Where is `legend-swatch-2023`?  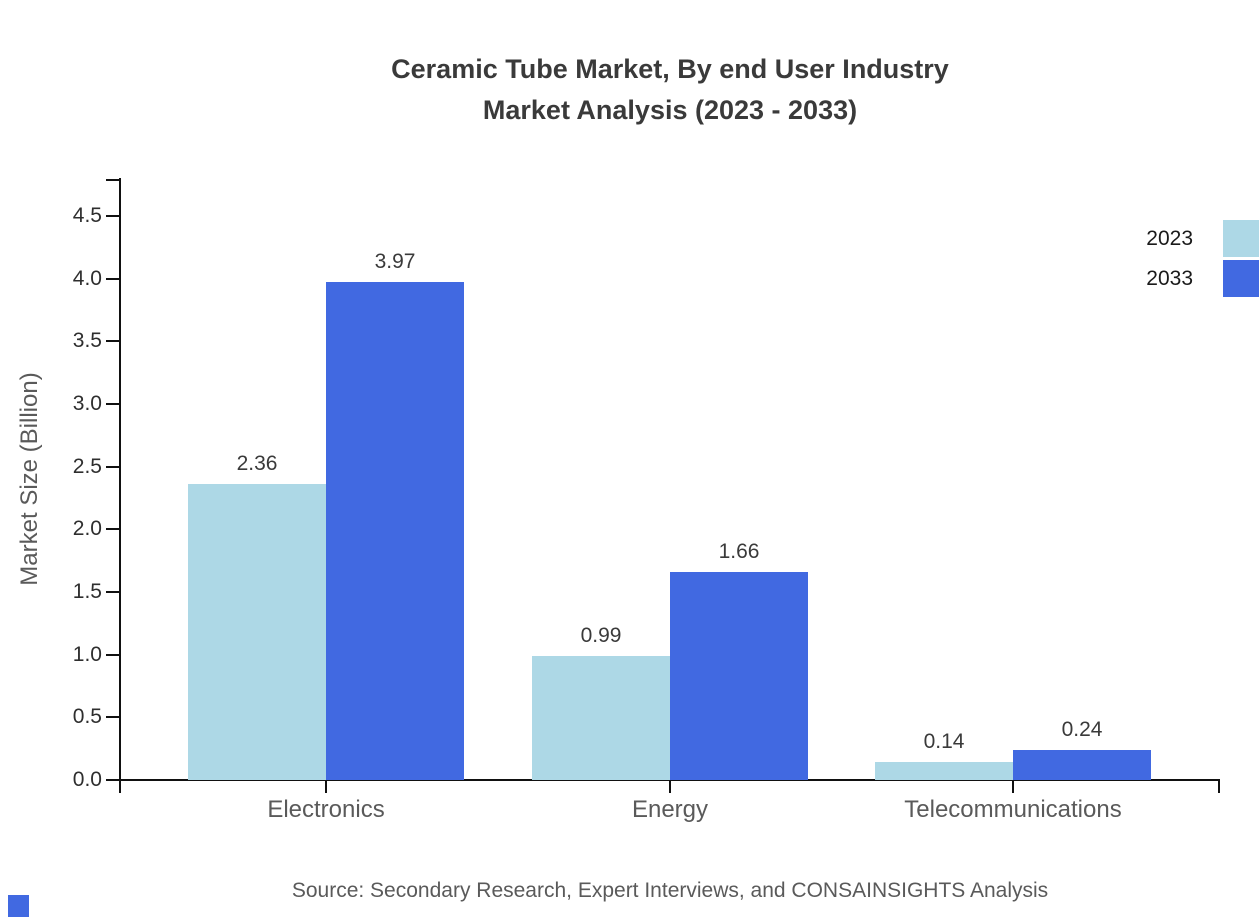 legend-swatch-2023 is located at coordinates (1241, 238).